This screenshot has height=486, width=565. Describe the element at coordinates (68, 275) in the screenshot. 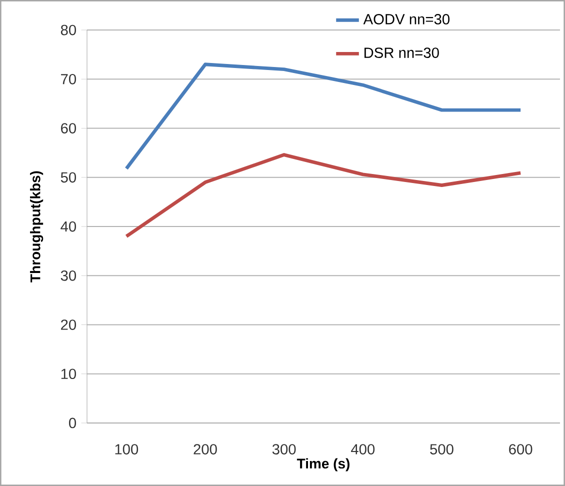

I see `y-tick-label: 30` at that location.